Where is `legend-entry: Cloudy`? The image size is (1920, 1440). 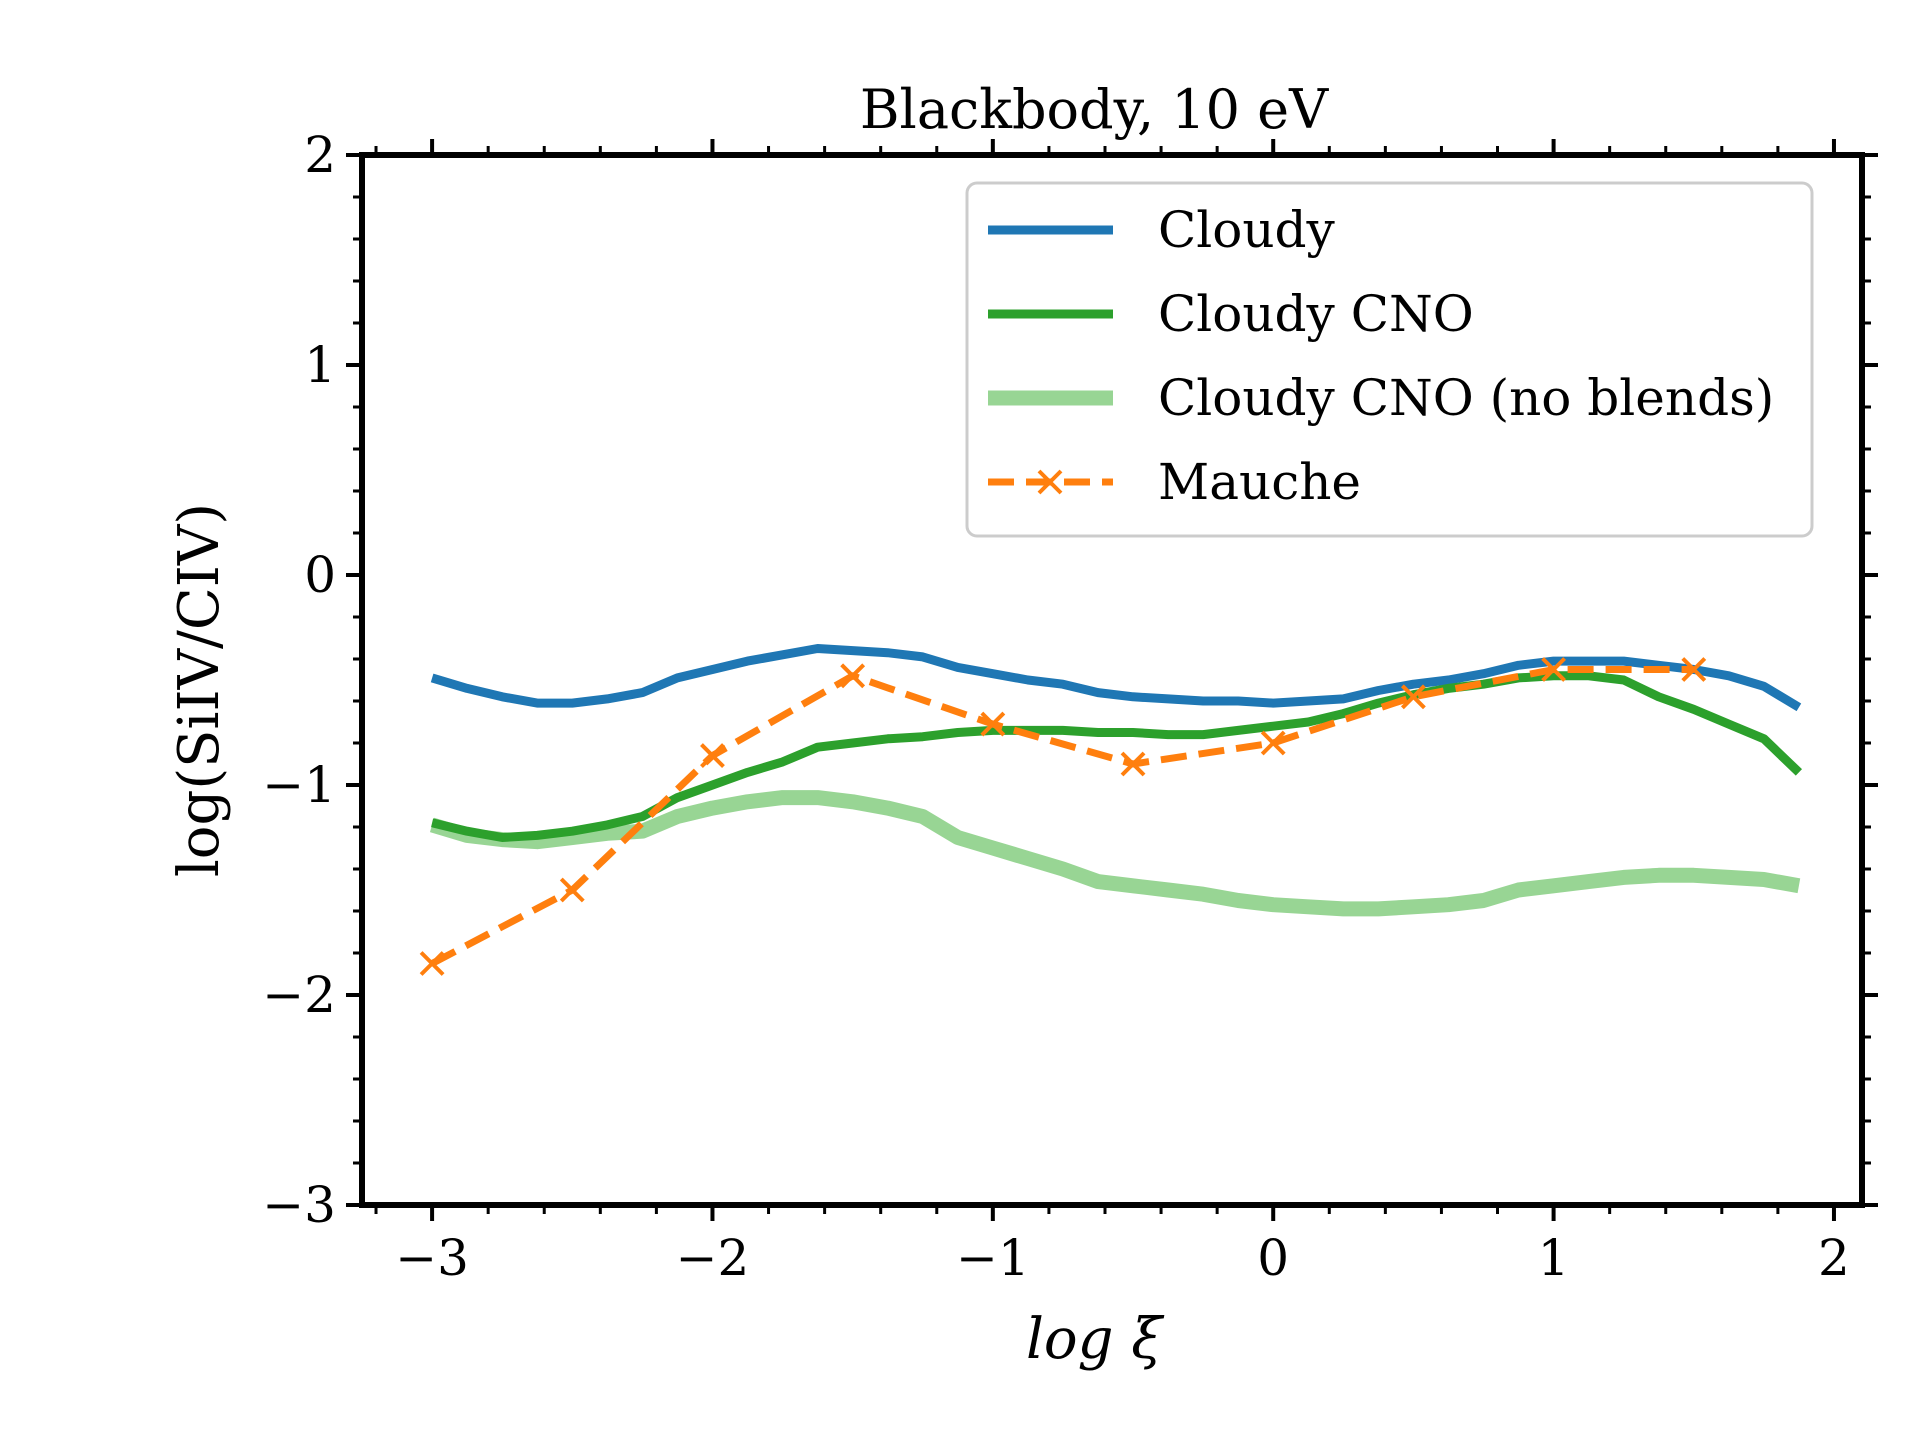
legend-entry: Cloudy is located at coordinates (1162, 230).